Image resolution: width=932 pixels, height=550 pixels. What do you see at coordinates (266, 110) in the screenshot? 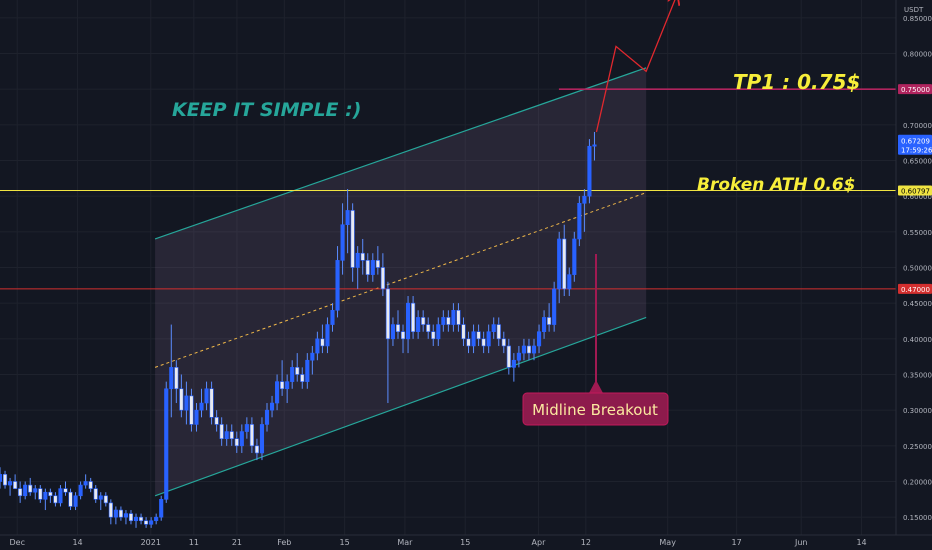
I see `keep-it-simple-text: KEEP IT SIMPLE :)` at bounding box center [266, 110].